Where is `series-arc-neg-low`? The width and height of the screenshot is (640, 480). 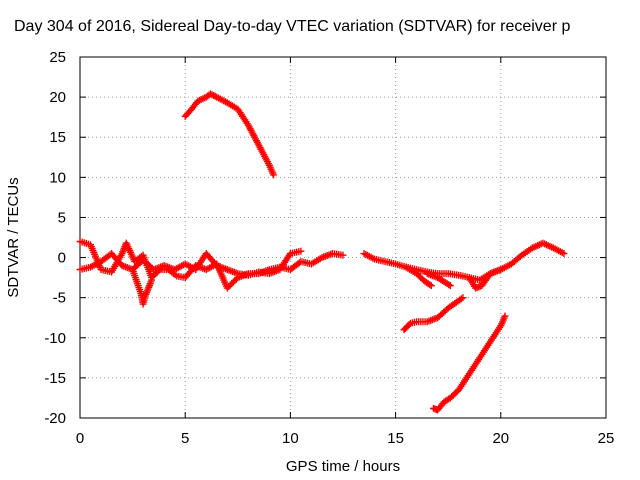
series-arc-neg-low is located at coordinates (468, 364).